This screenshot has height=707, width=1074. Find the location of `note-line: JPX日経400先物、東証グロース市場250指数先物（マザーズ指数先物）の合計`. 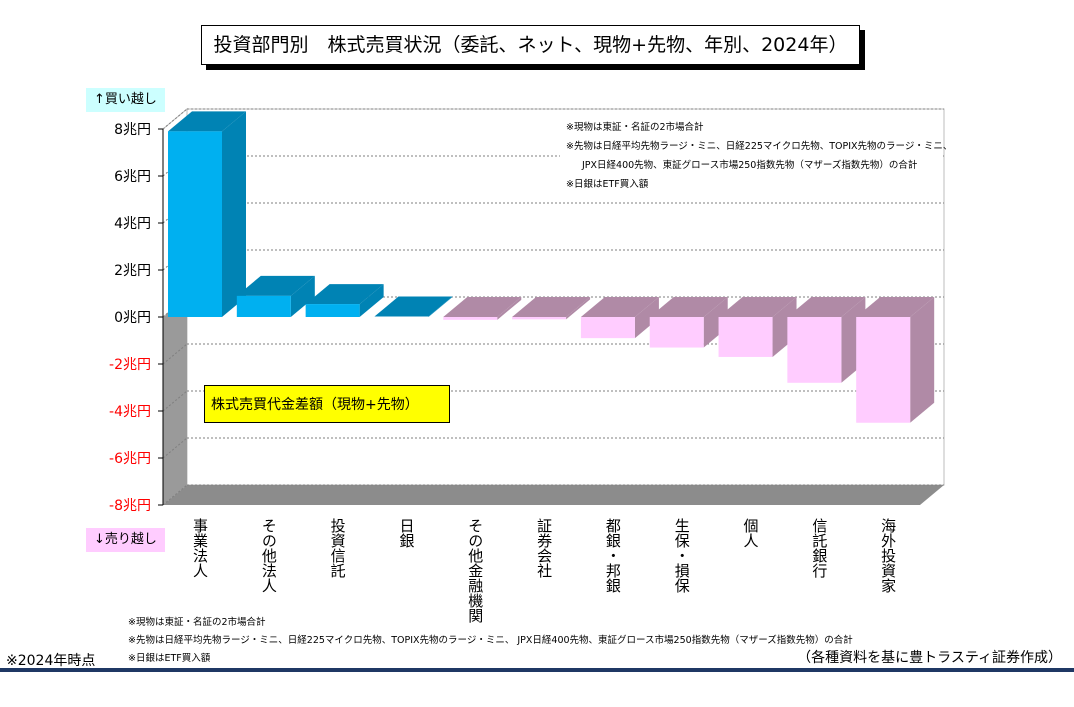

note-line: JPX日経400先物、東証グロース市場250指数先物（マザーズ指数先物）の合計 is located at coordinates (750, 165).